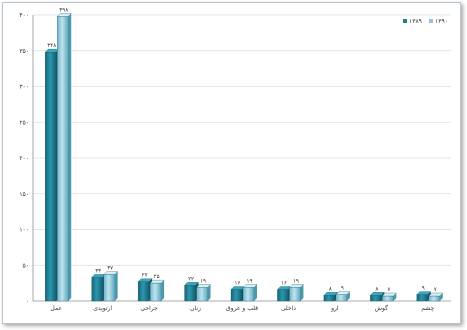  I want to click on data-label: ۲۷, so click(145, 276).